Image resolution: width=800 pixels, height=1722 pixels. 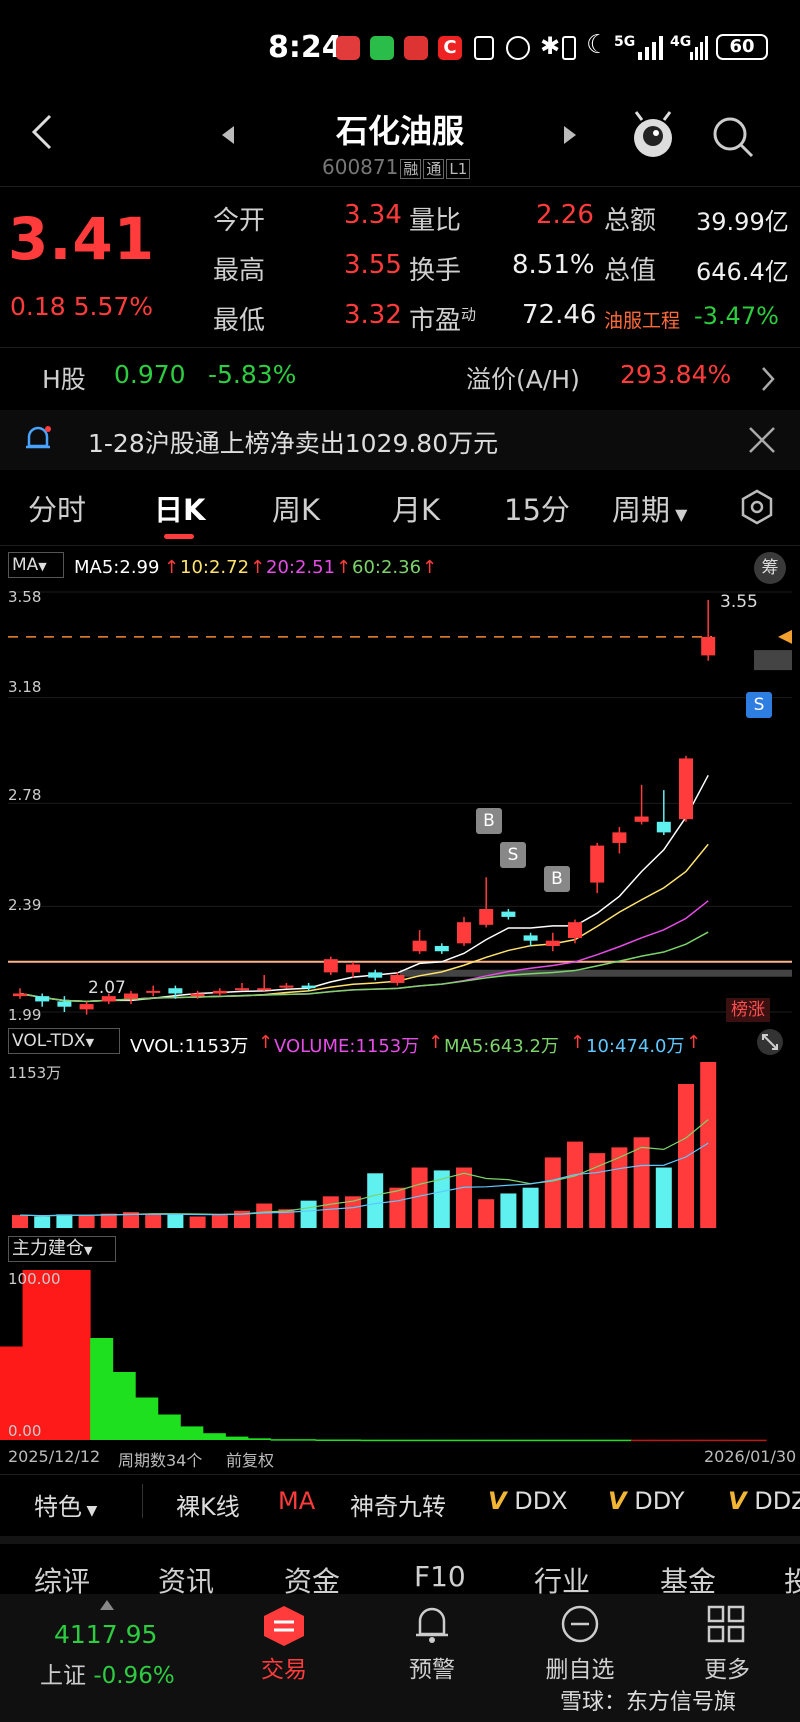 What do you see at coordinates (107, 1605) in the screenshot?
I see `caret-up-icon` at bounding box center [107, 1605].